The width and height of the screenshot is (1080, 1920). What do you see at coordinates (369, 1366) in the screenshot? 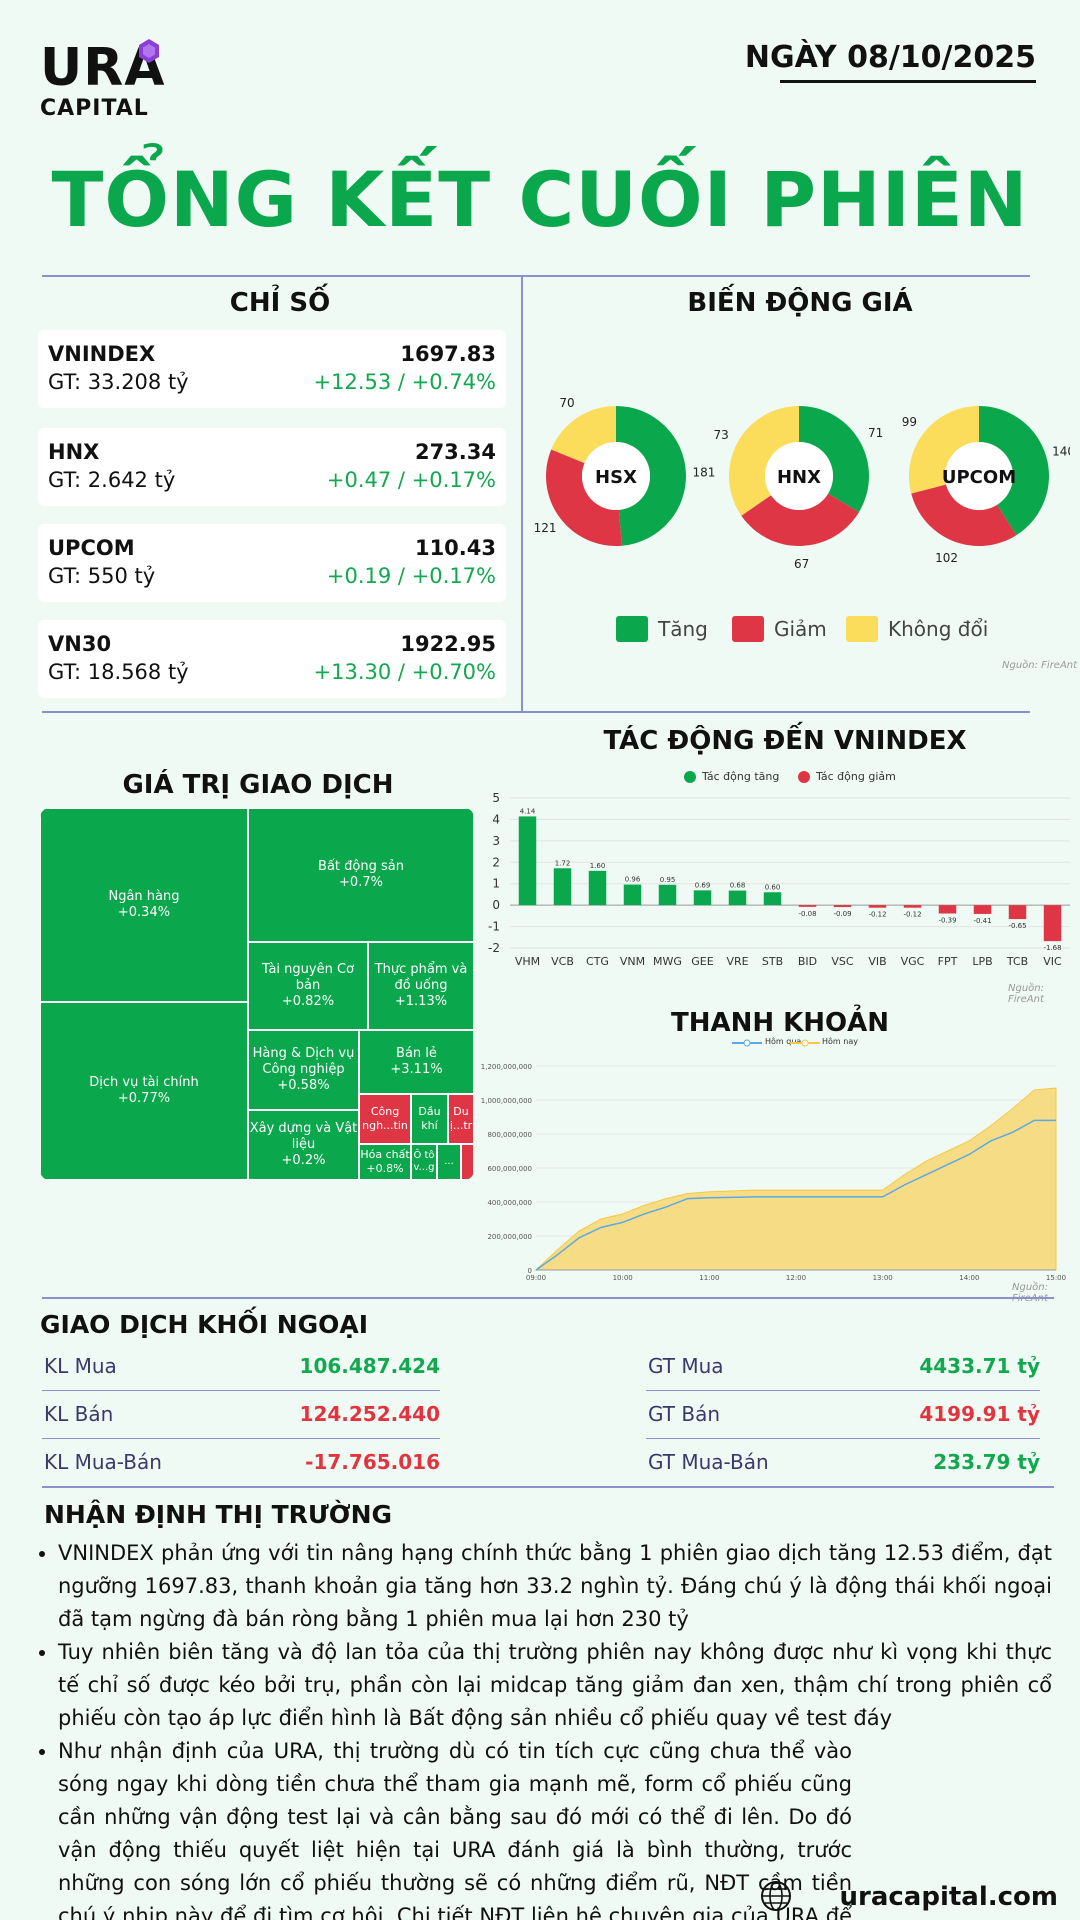
I see `foreign-value: 106.487.424` at bounding box center [369, 1366].